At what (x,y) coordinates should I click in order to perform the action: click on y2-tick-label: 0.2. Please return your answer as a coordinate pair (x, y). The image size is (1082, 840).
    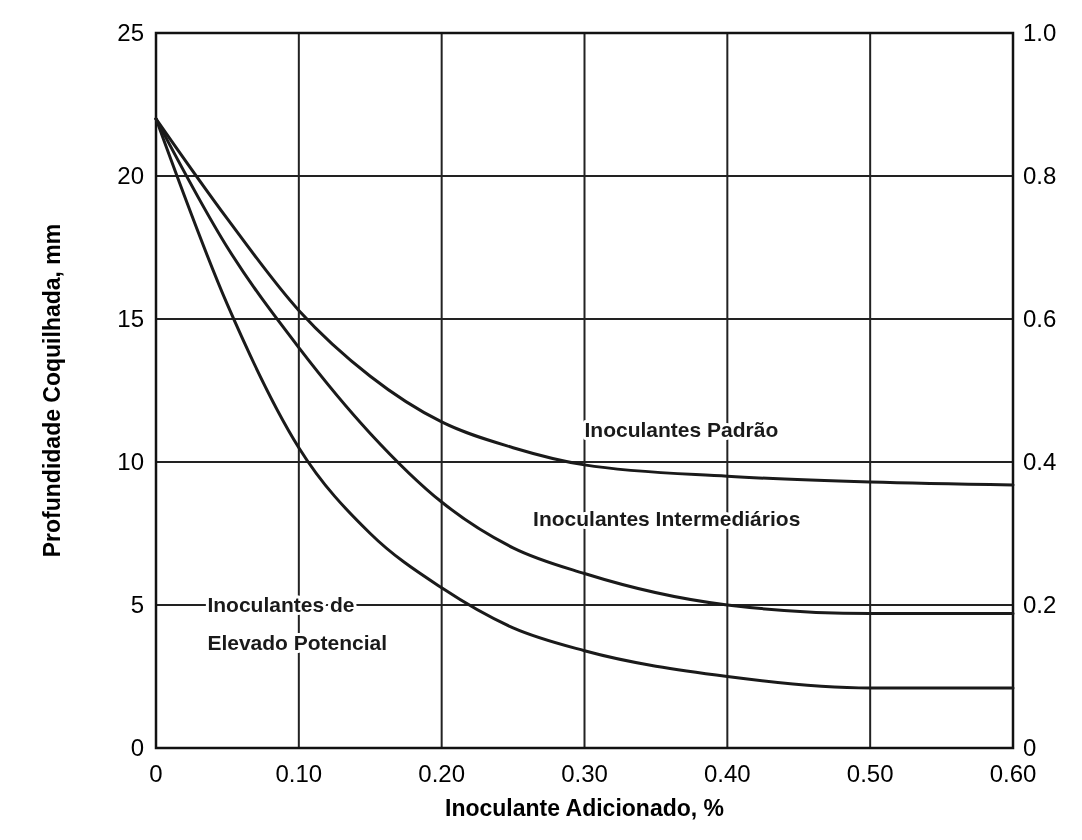
    Looking at the image, I should click on (1040, 604).